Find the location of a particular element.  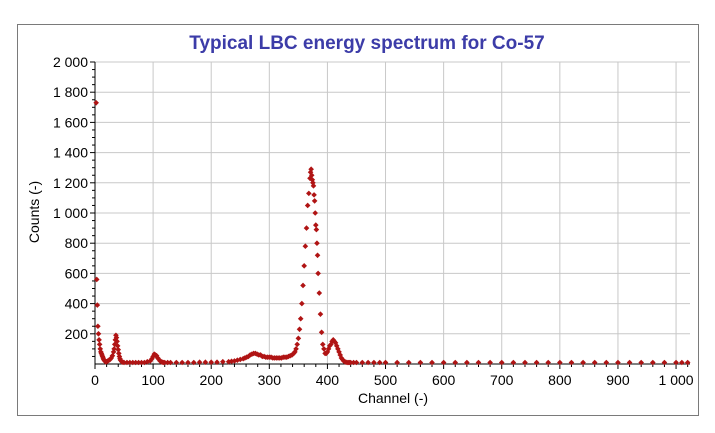

x-axis-title: Channel (-) is located at coordinates (393, 398).